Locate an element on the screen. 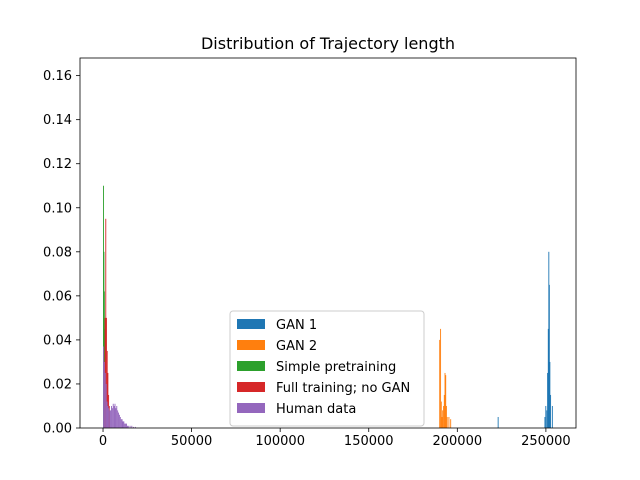 The height and width of the screenshot is (480, 640). y-tick-label: 0.12 is located at coordinates (57, 164).